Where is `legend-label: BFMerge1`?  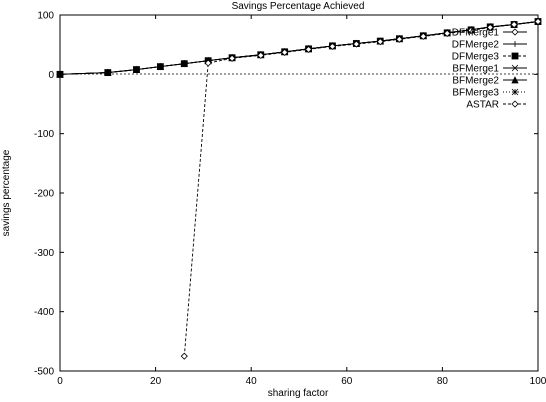 legend-label: BFMerge1 is located at coordinates (475, 69).